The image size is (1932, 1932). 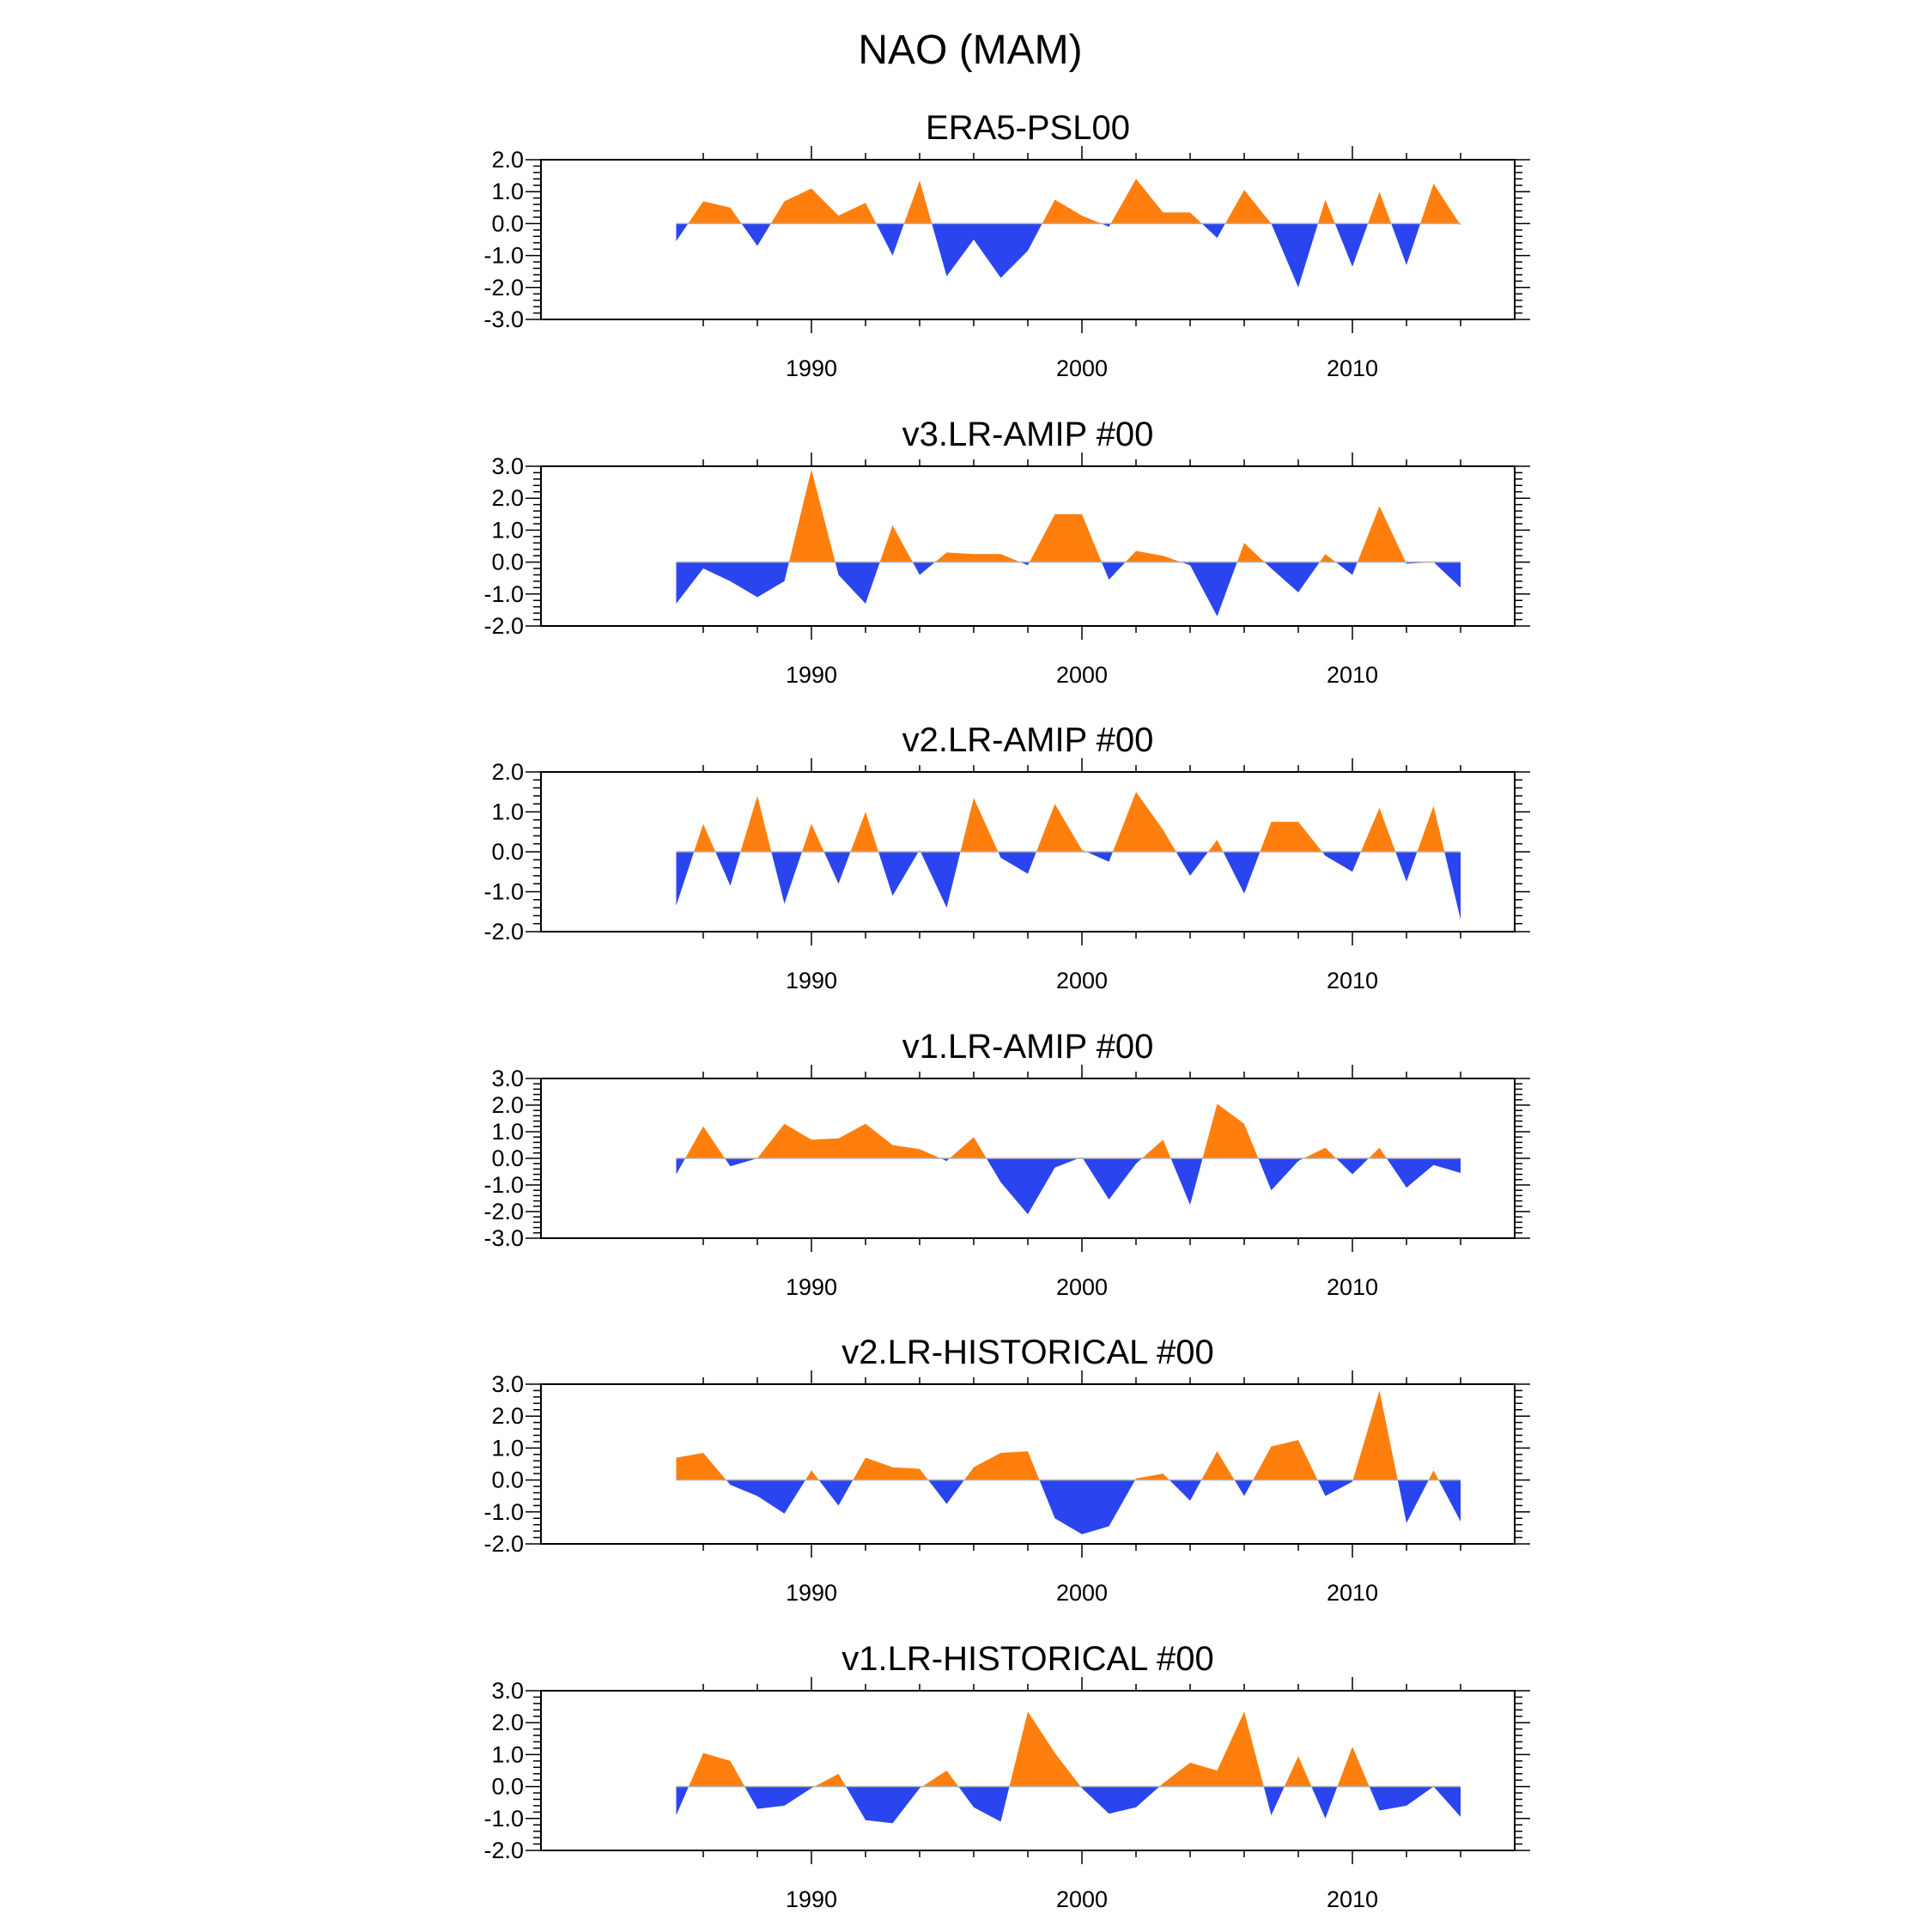 What do you see at coordinates (1028, 128) in the screenshot?
I see `panel-title: ERA5-PSL00` at bounding box center [1028, 128].